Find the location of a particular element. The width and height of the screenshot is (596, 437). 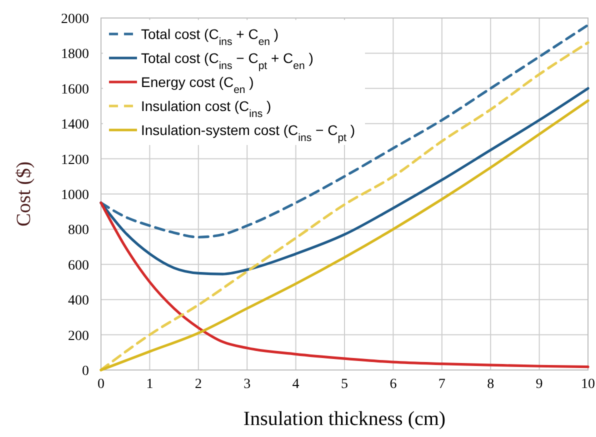

x-tick-label: 4 is located at coordinates (296, 384).